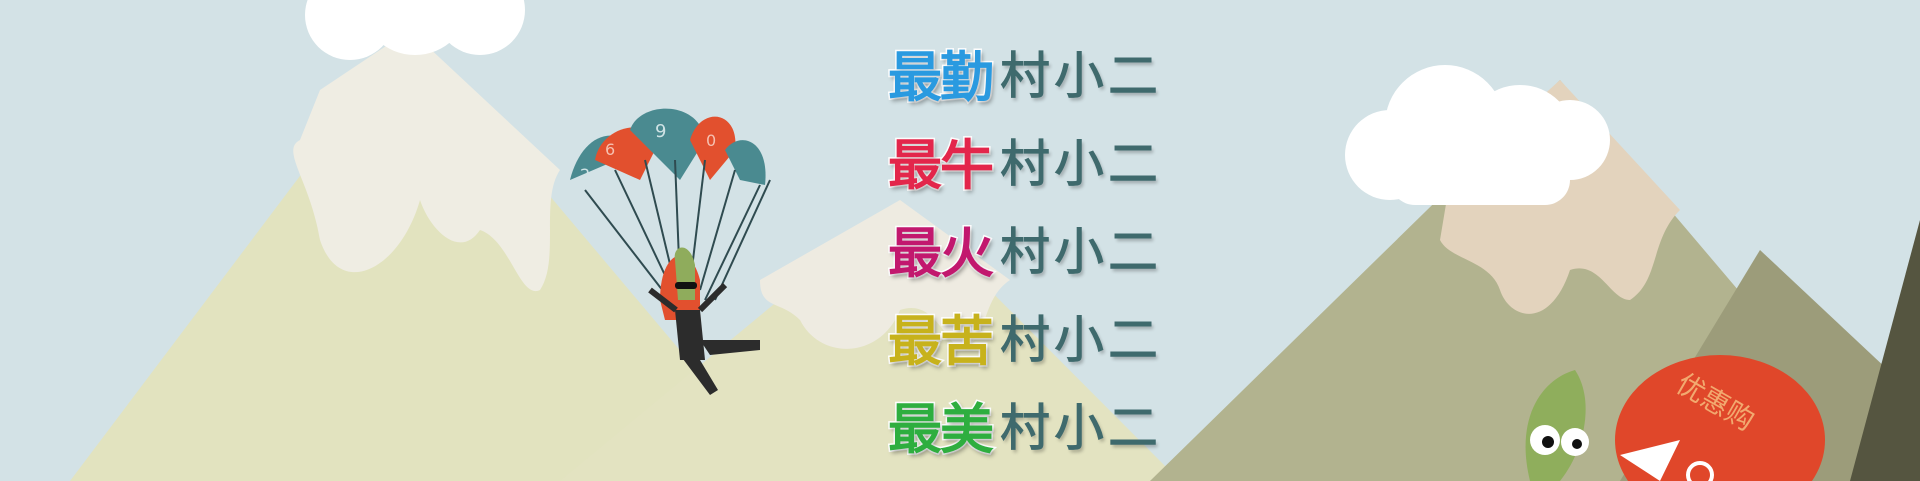 The width and height of the screenshot is (1920, 481). I want to click on parachute-number-2: 6, so click(610, 149).